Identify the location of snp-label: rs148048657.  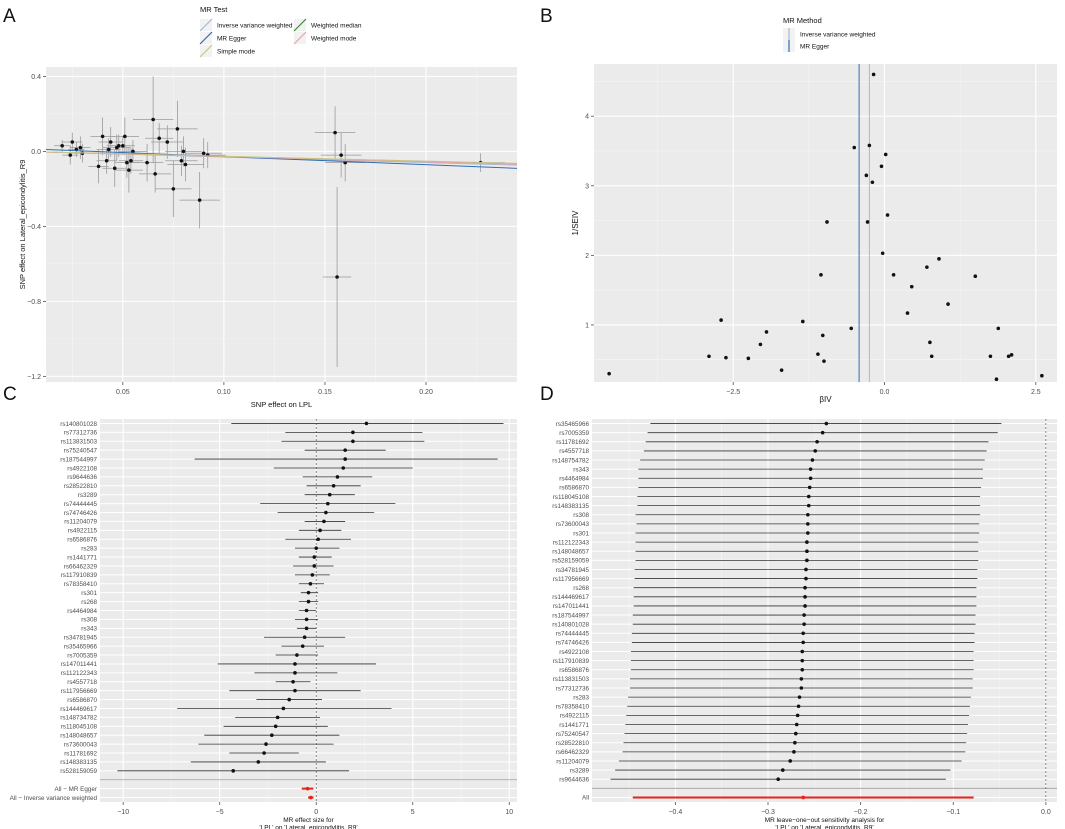
(570, 552).